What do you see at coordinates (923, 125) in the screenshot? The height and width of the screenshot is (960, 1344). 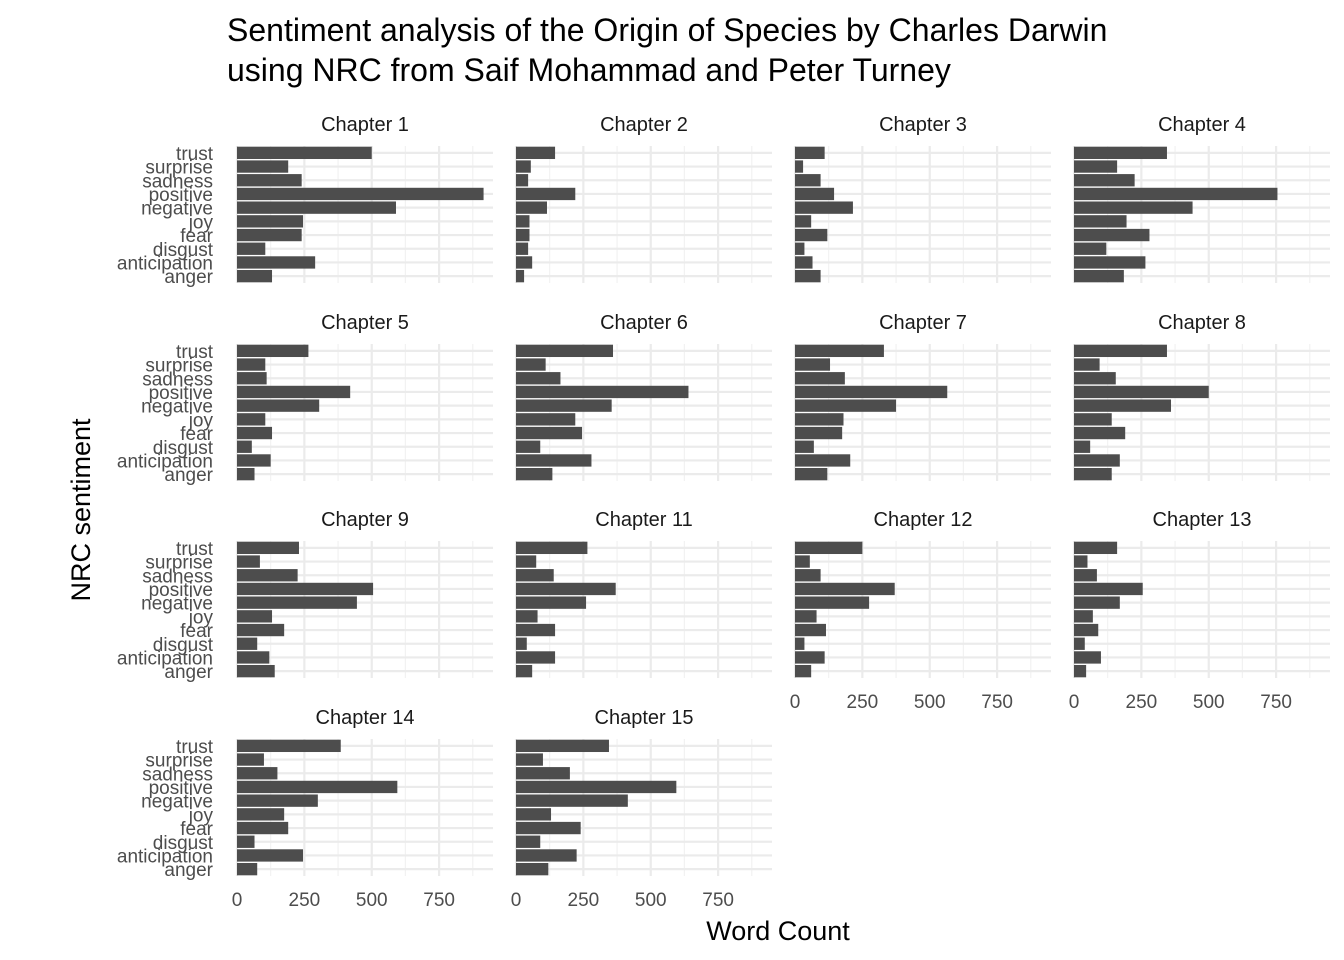 I see `facet-strip-label: Chapter 3` at bounding box center [923, 125].